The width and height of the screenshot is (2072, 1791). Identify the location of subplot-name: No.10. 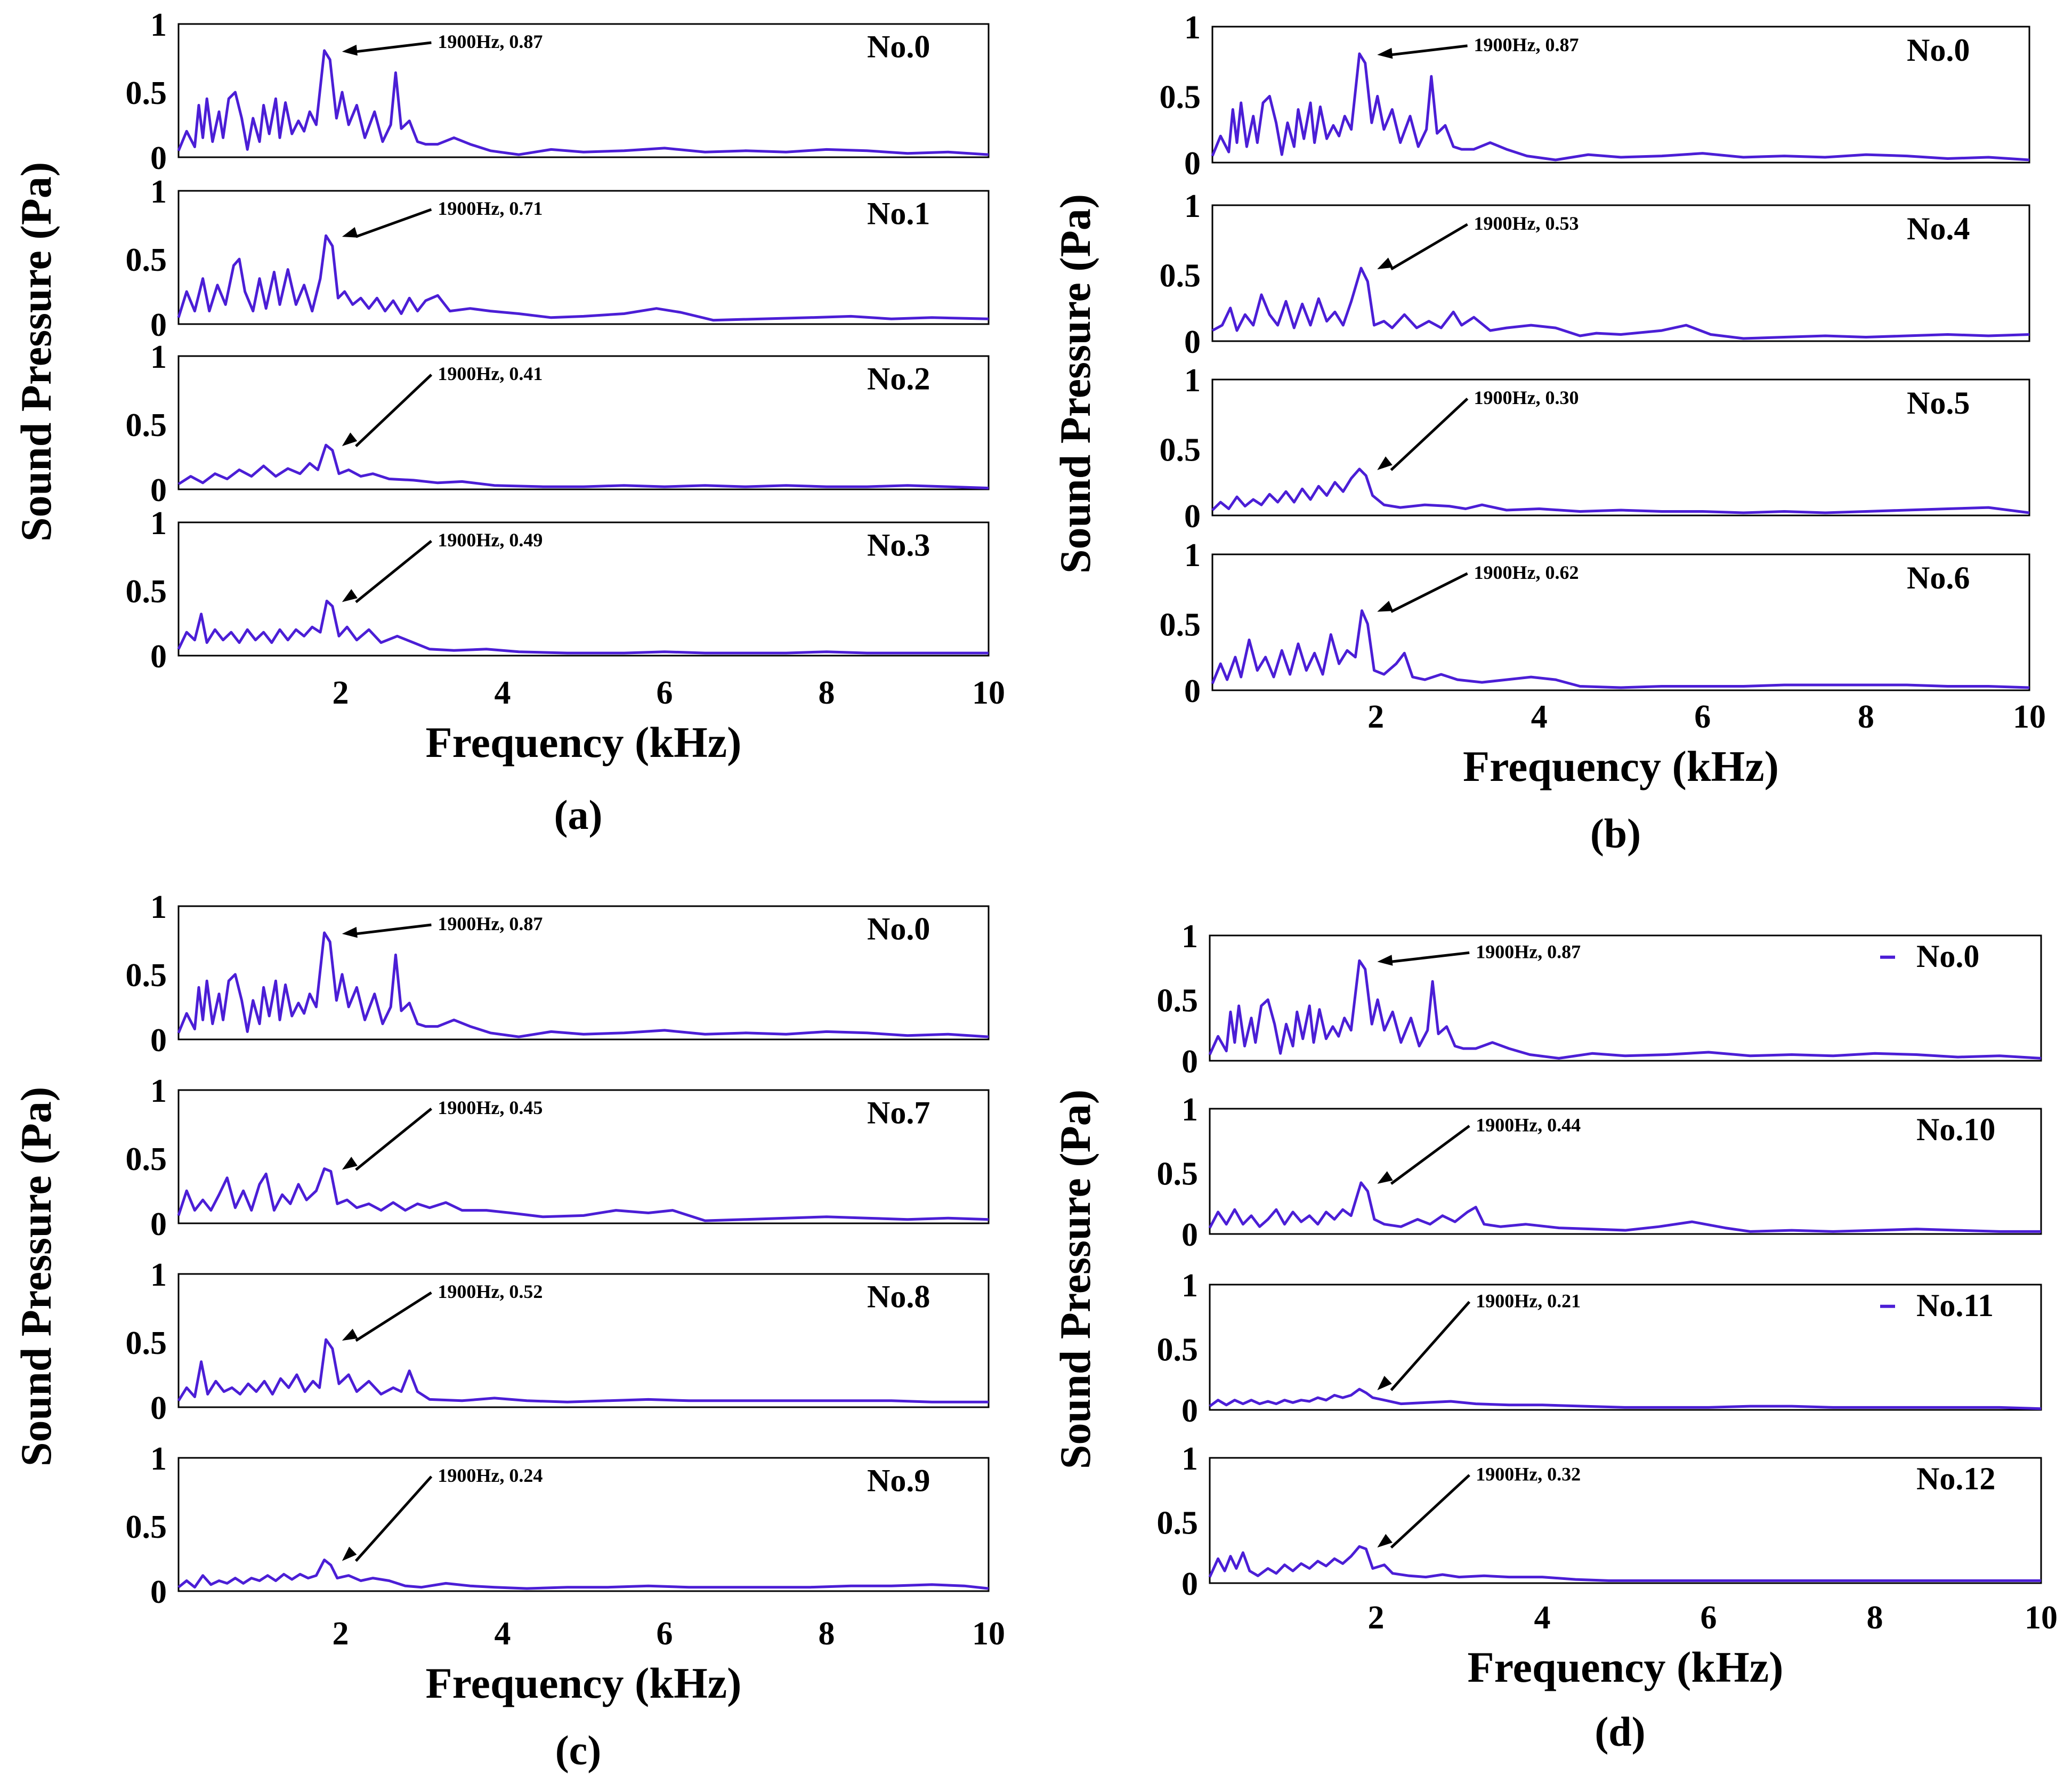
(1955, 1129).